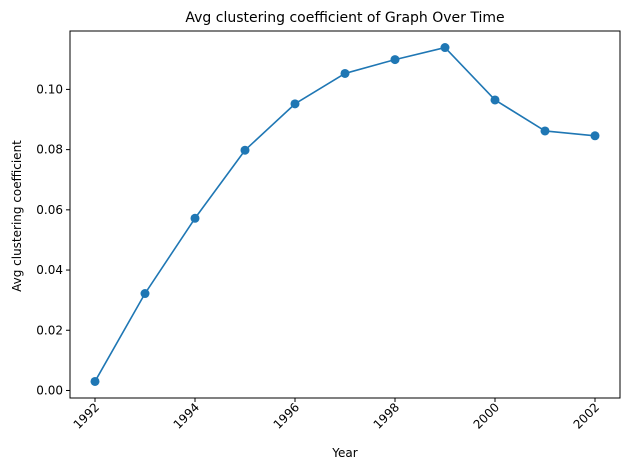 The width and height of the screenshot is (630, 470). I want to click on y-tick-label: 0.10, so click(49, 89).